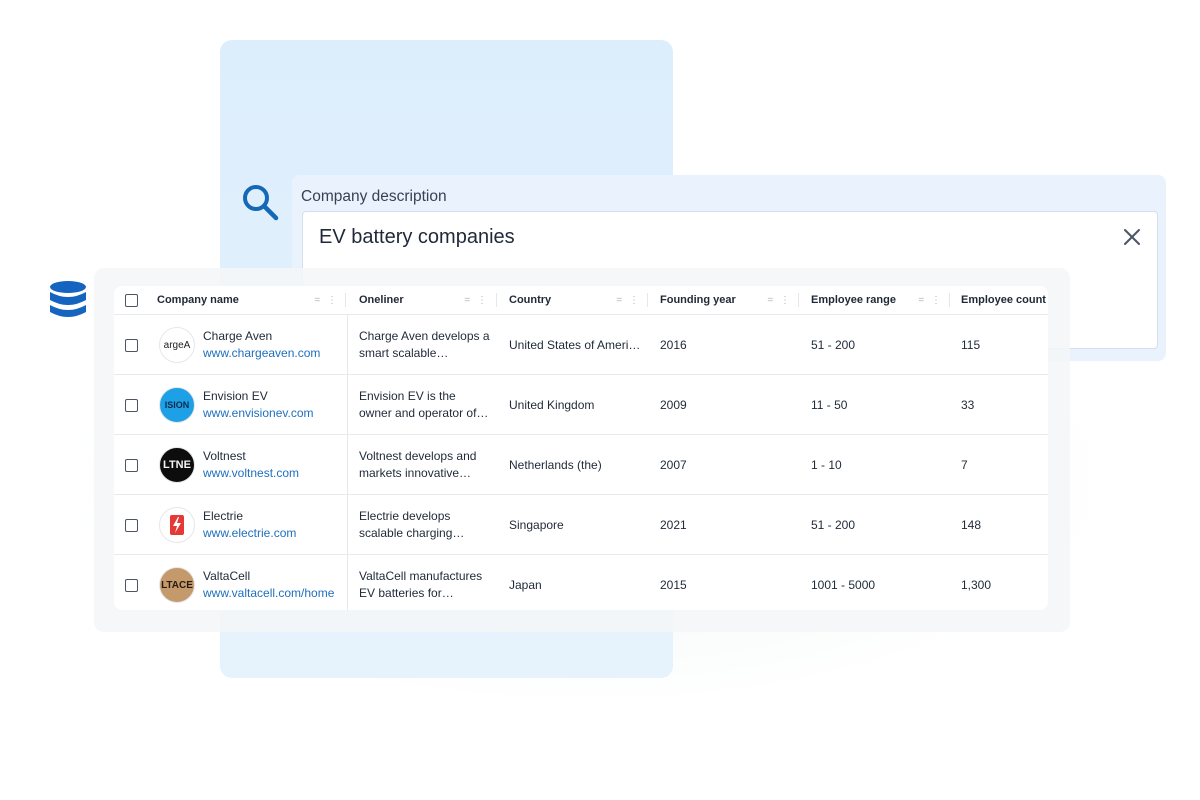 The image size is (1200, 800). Describe the element at coordinates (258, 413) in the screenshot. I see `company-url-link: www.envisionev.com` at that location.